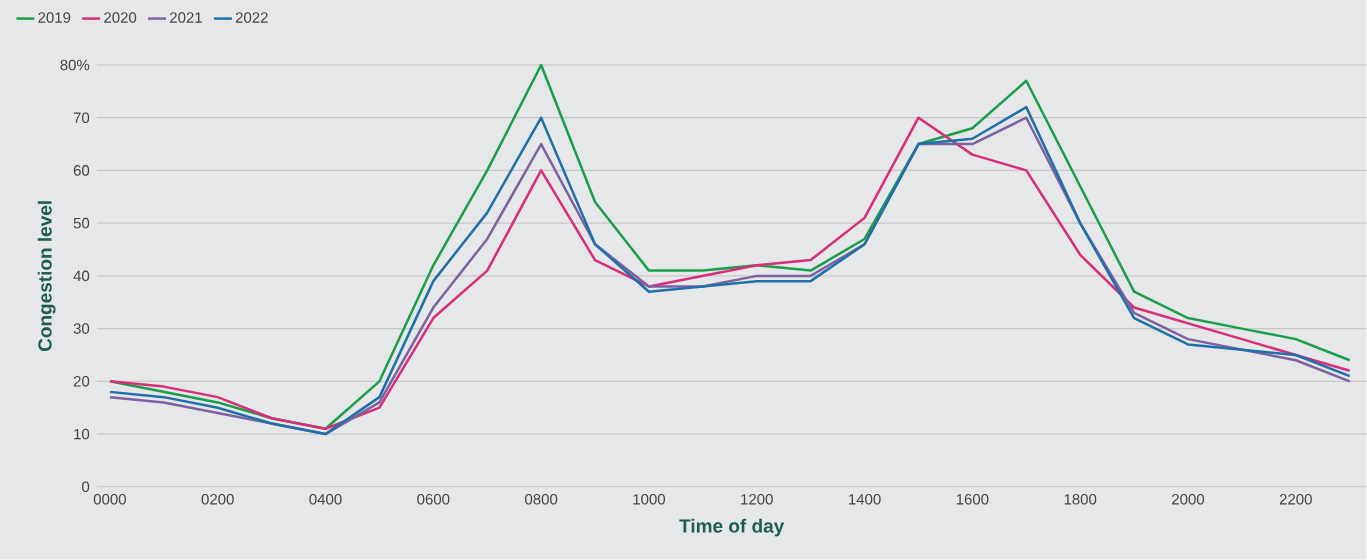  I want to click on x-tick-label: 0400, so click(325, 499).